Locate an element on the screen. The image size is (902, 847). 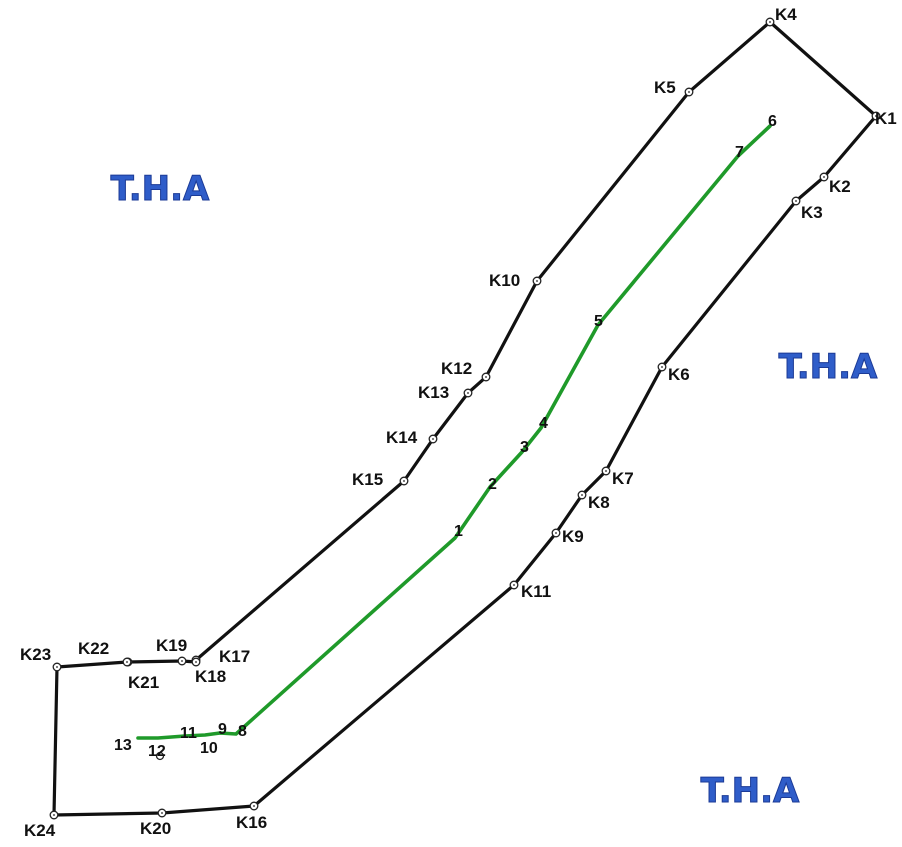
centerline-point-label-6: 6 is located at coordinates (772, 121).